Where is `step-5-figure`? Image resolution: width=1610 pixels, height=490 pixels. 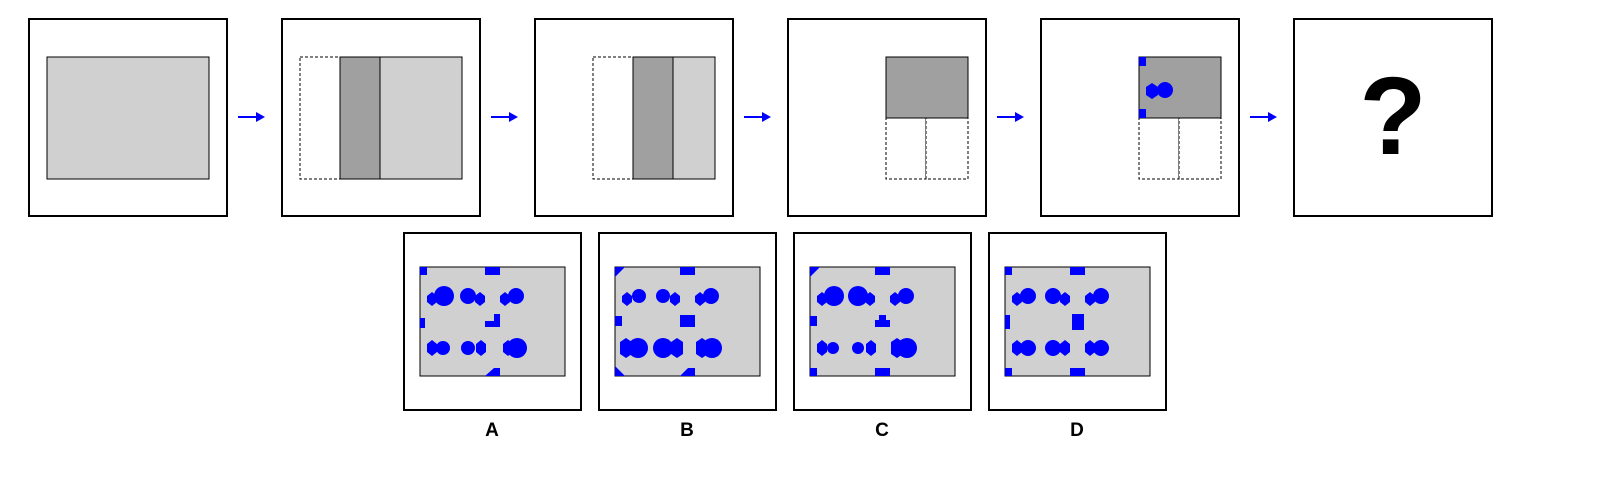
step-5-figure is located at coordinates (1180, 118).